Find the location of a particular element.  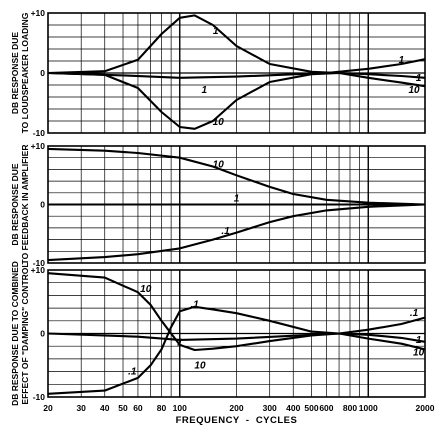

x-tick-label: 200 is located at coordinates (236, 408).